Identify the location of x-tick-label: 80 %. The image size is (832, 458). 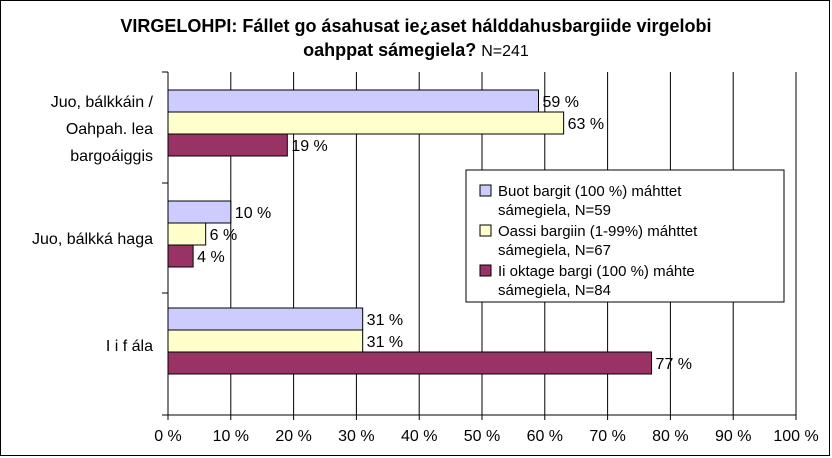
(670, 436).